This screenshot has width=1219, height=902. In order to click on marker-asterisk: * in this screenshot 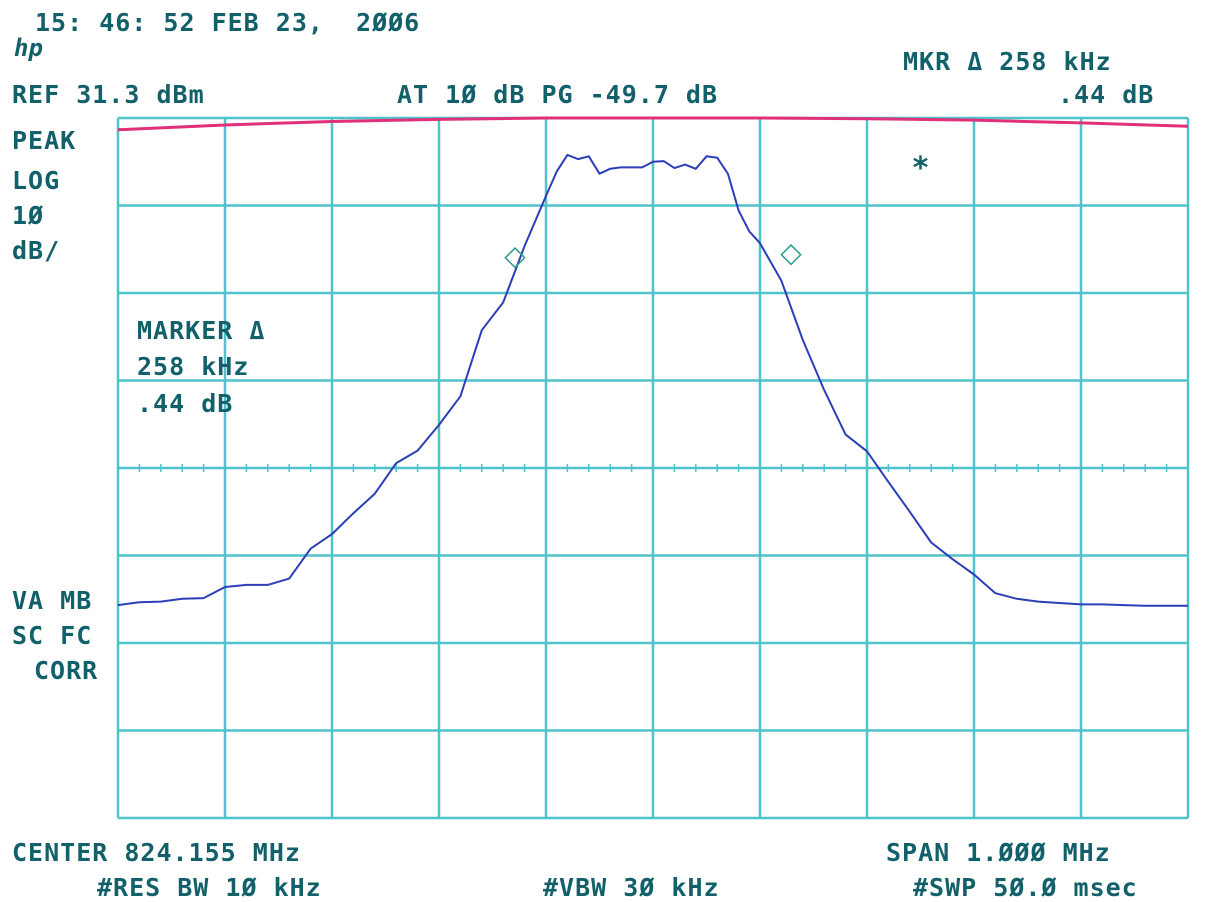, I will do `click(921, 168)`.